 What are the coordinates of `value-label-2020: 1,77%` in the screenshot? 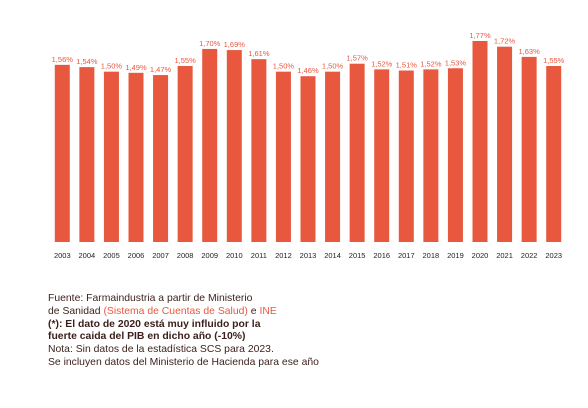 It's located at (480, 35).